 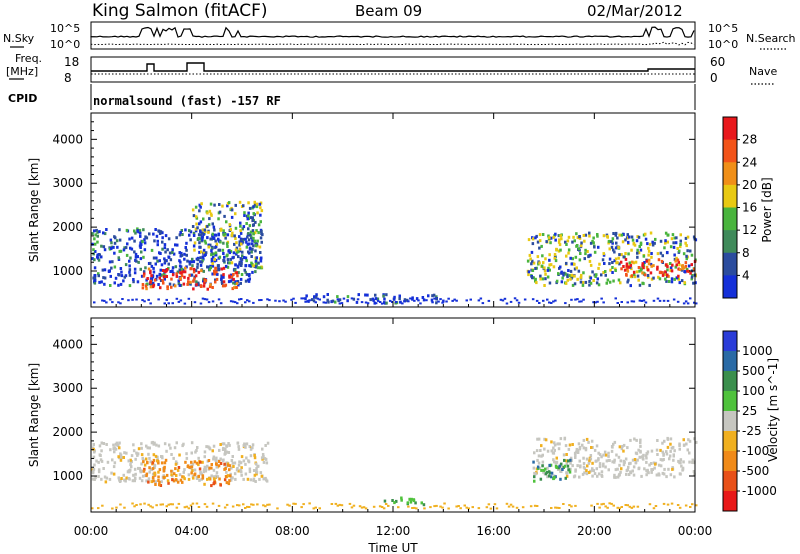 I want to click on nave-tick-top: 60, so click(x=717, y=62).